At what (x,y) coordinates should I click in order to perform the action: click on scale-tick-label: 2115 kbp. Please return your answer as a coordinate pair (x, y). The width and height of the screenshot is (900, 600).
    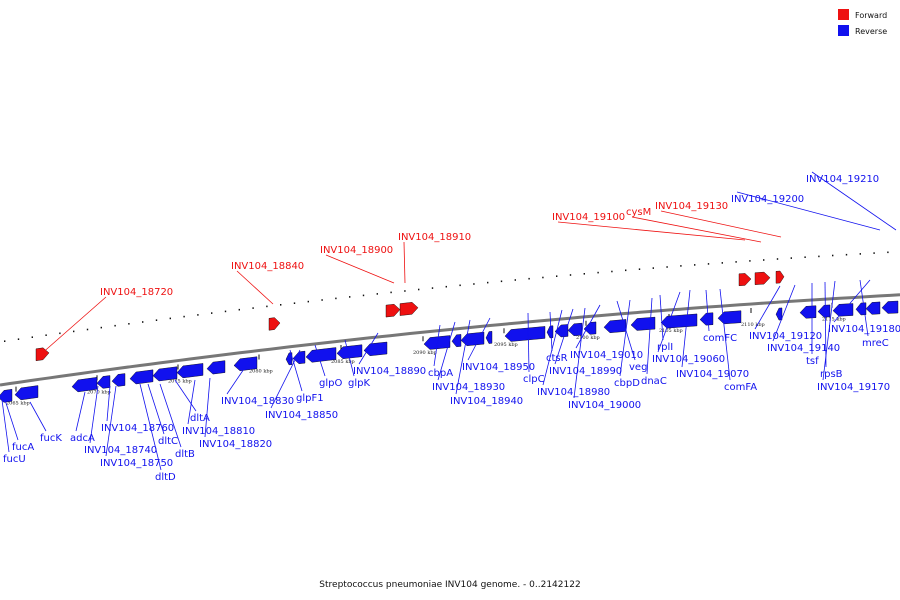
    Looking at the image, I should click on (834, 320).